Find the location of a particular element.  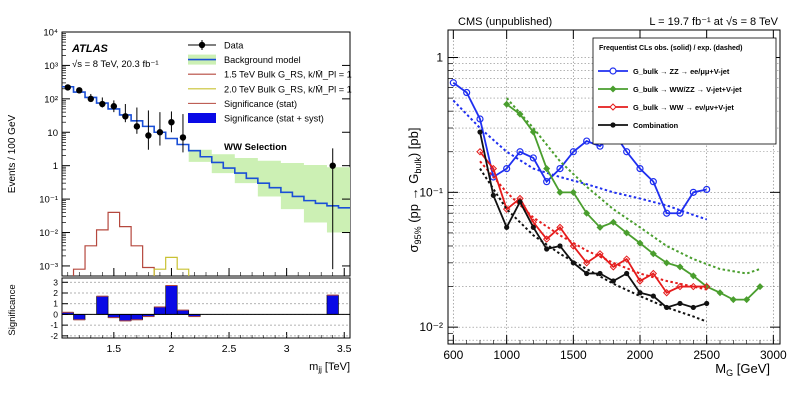

atlas-xlabel: mjj [TeV] is located at coordinates (329, 367).